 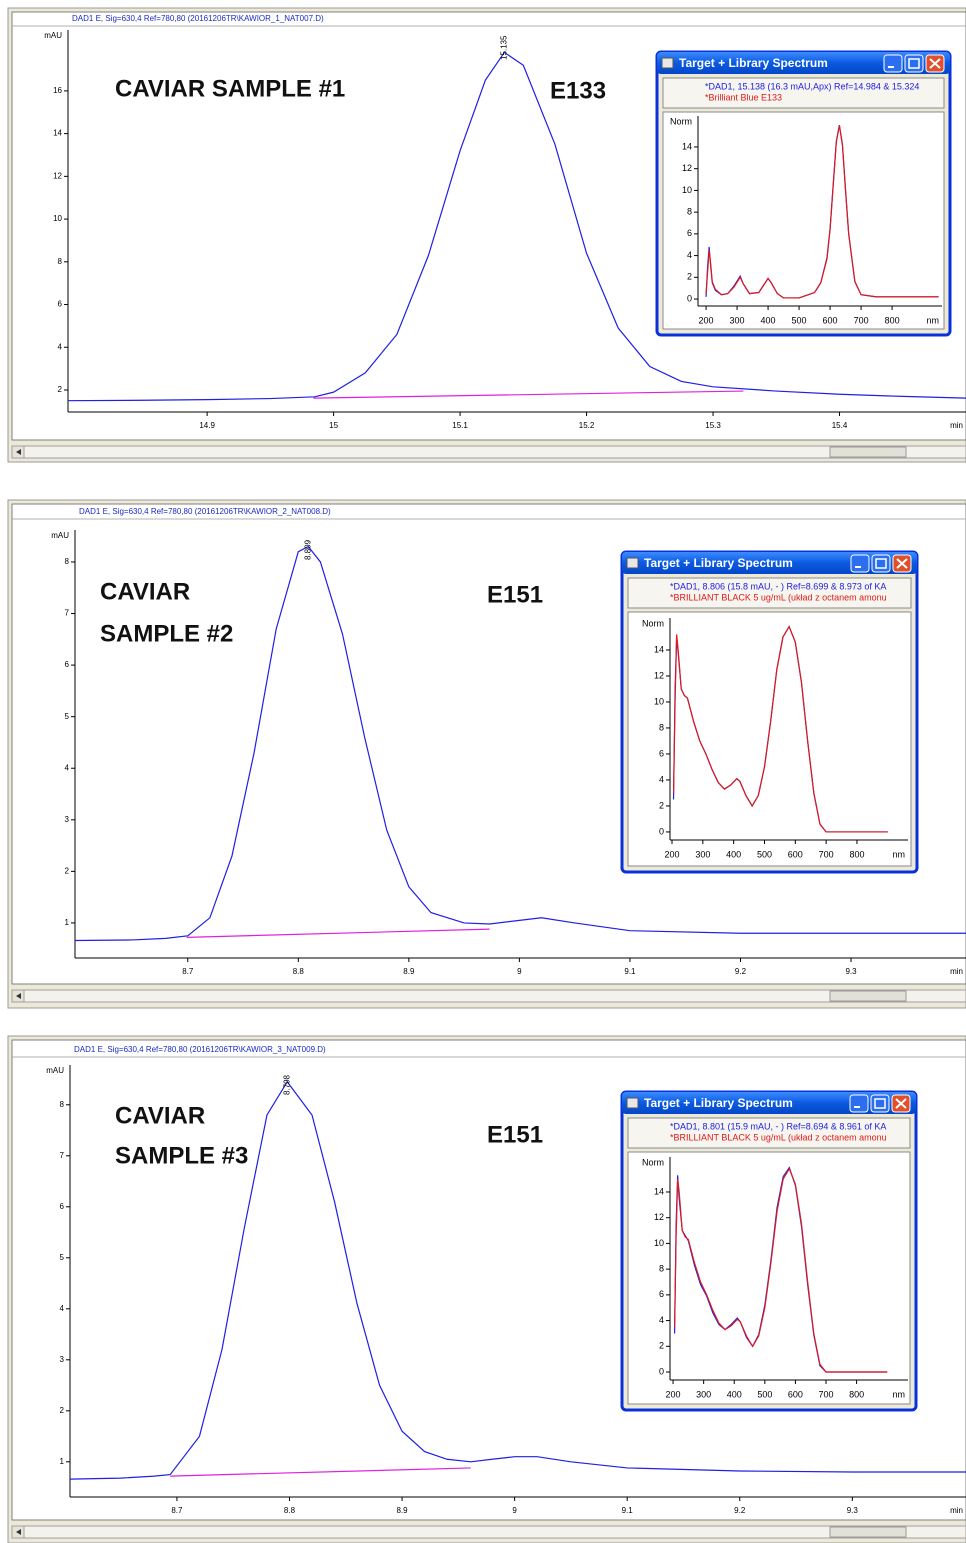 What do you see at coordinates (803, 220) in the screenshot?
I see `spectrum-plot-background` at bounding box center [803, 220].